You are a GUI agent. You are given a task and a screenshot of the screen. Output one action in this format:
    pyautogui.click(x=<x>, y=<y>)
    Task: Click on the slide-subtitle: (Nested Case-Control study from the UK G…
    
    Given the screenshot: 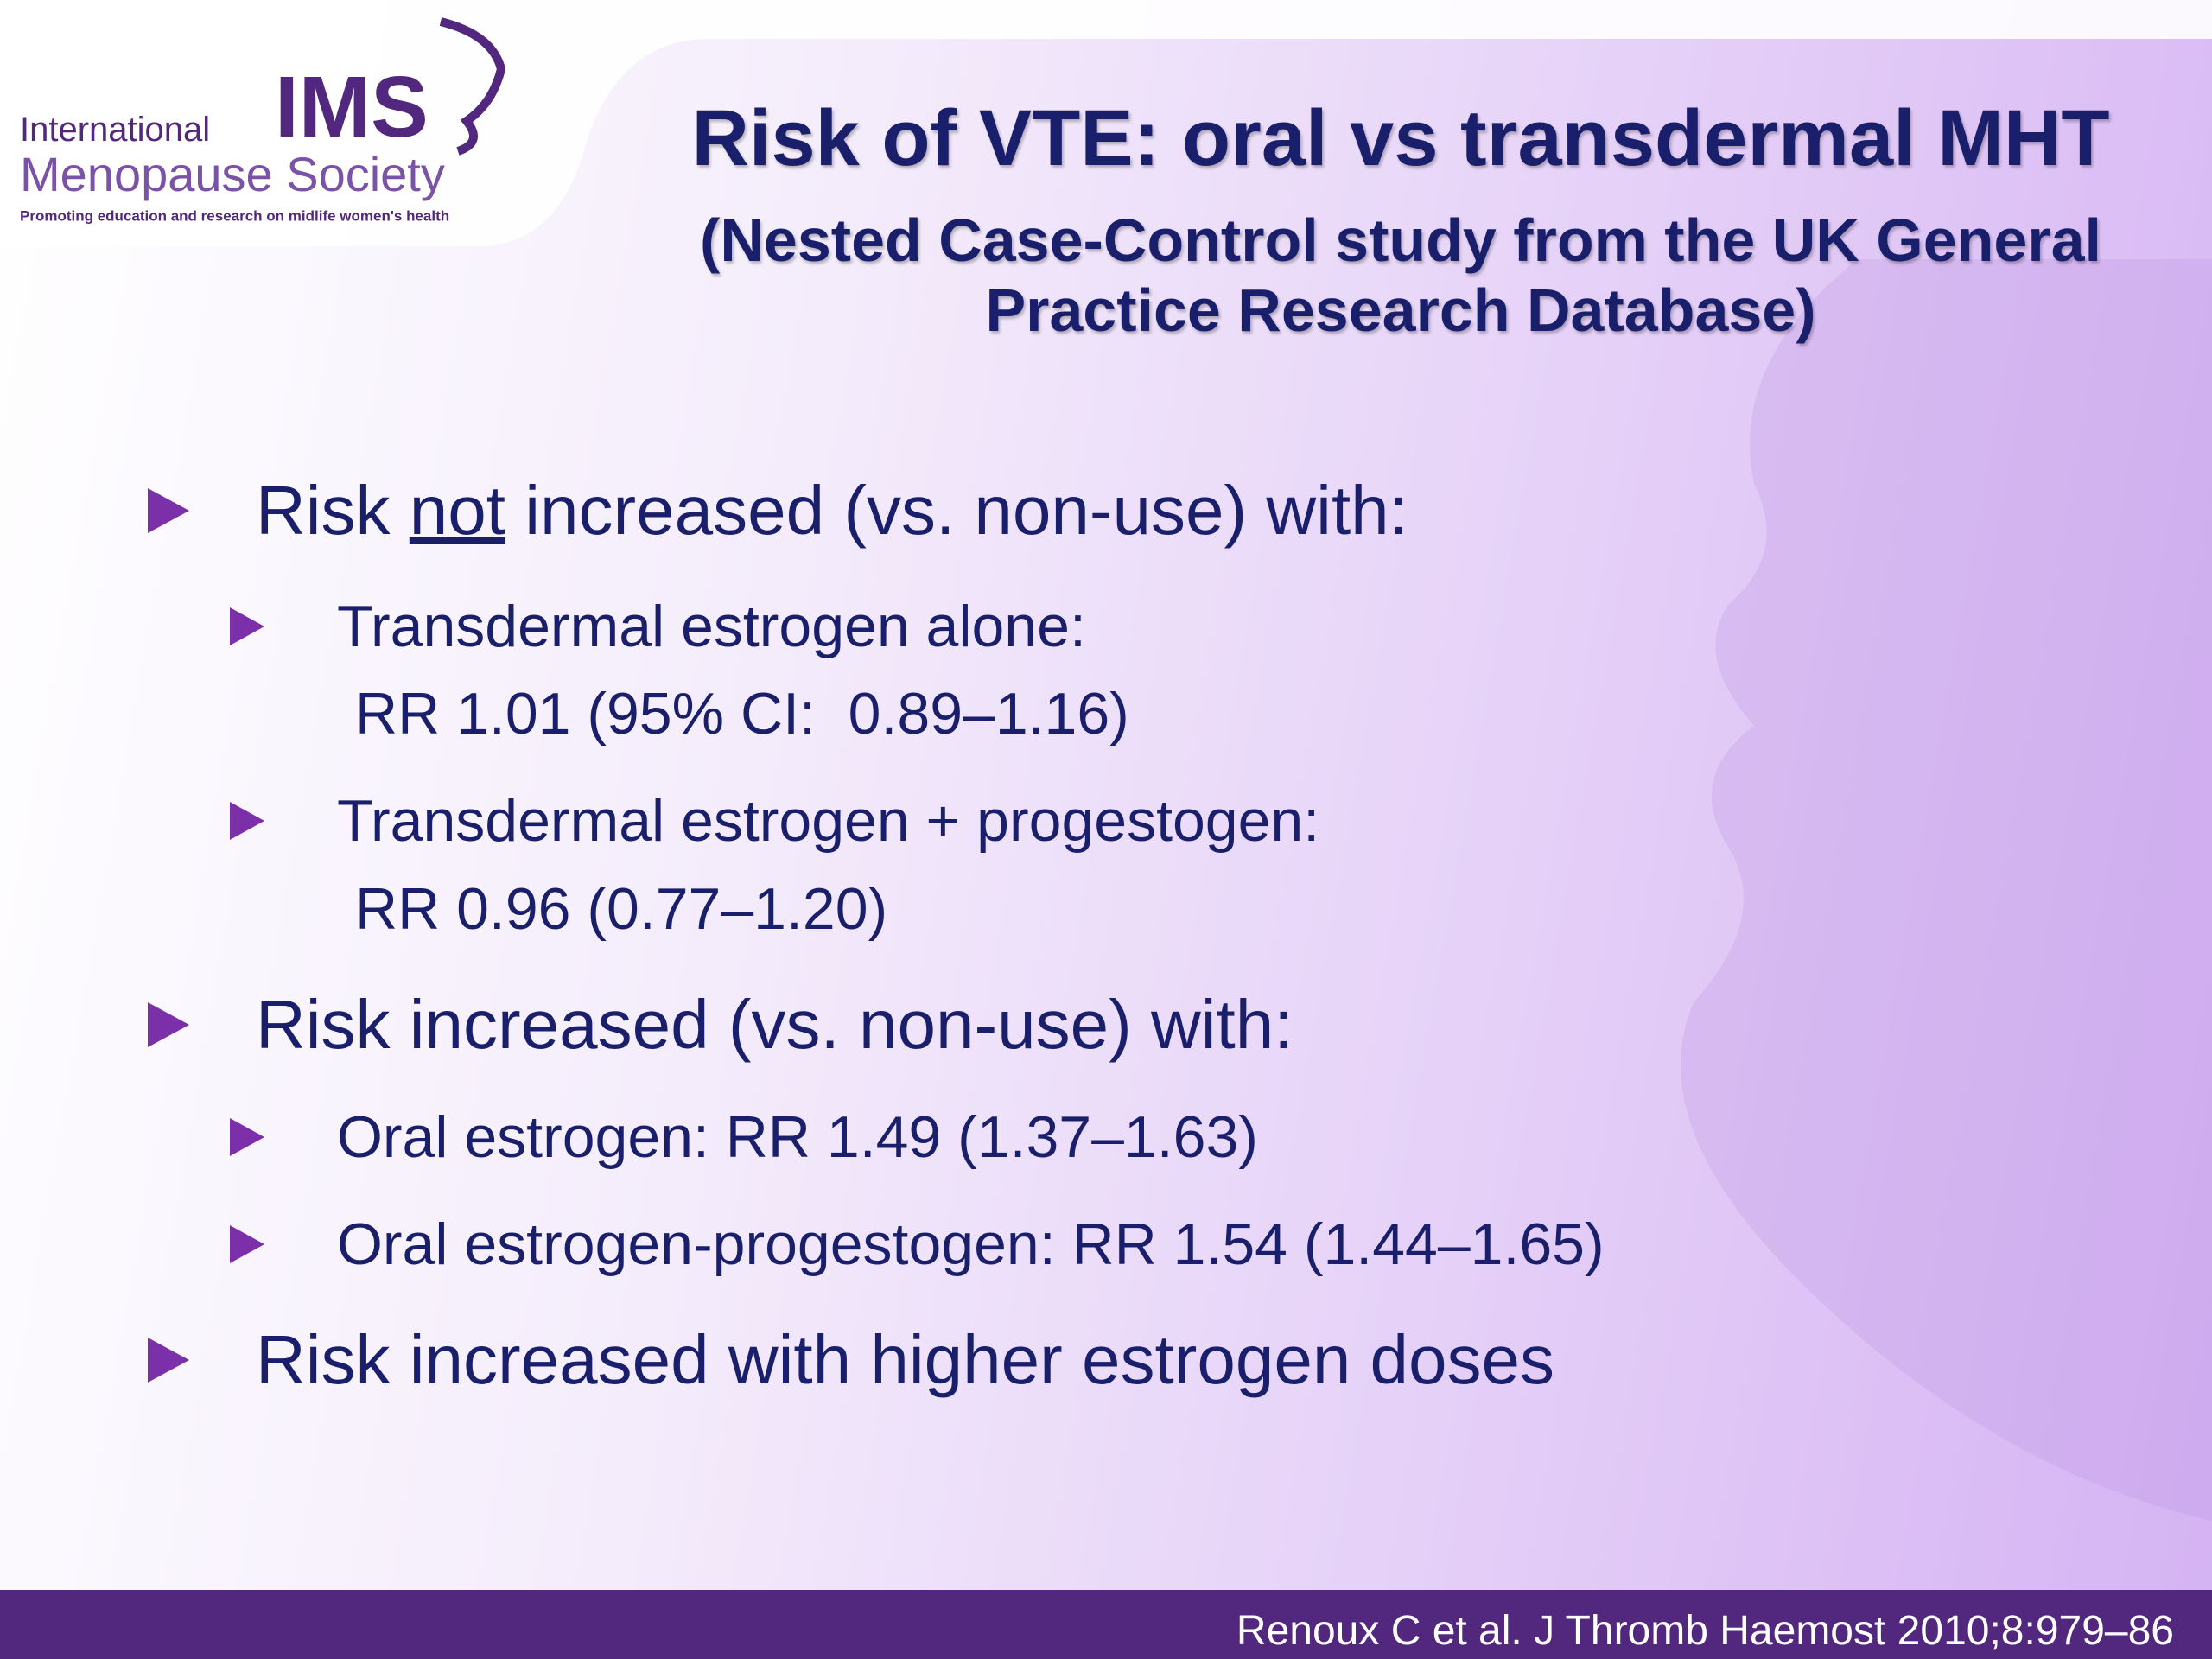 What is the action you would take?
    pyautogui.click(x=1400, y=240)
    